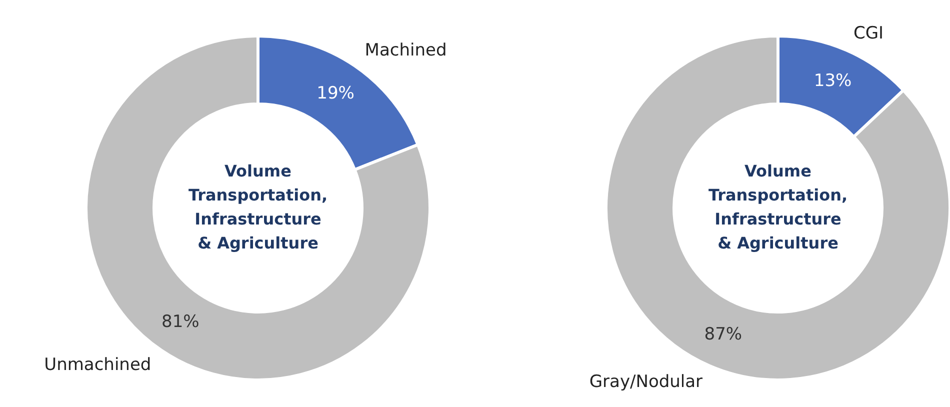 The image size is (950, 407). Describe the element at coordinates (181, 322) in the screenshot. I see `data-label: 81%` at that location.